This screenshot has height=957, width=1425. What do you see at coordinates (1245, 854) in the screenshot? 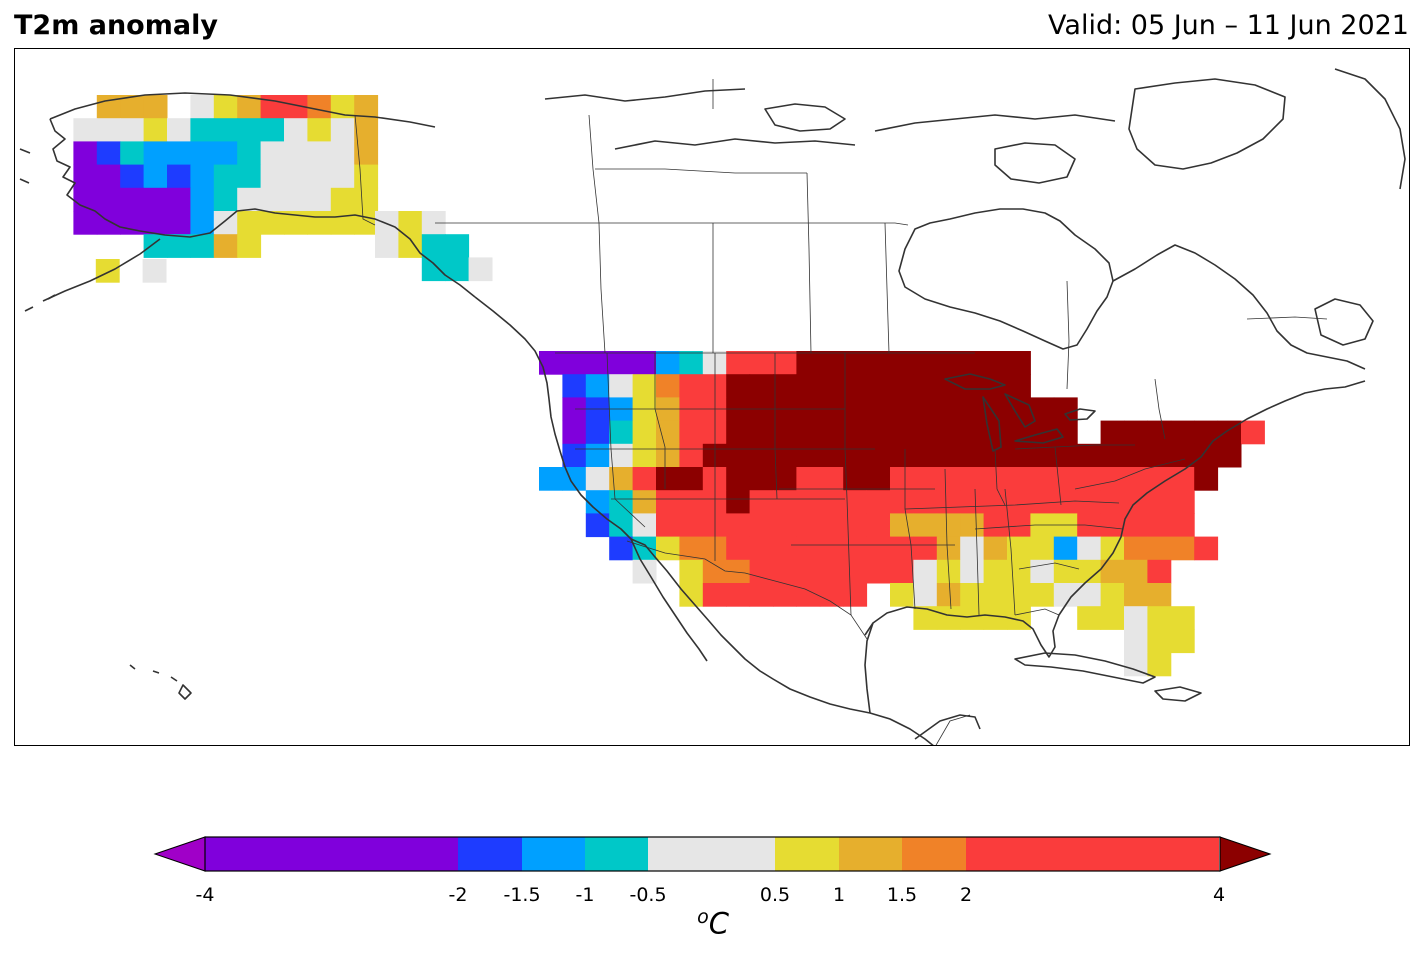
I see `colorbar-over-extension` at bounding box center [1245, 854].